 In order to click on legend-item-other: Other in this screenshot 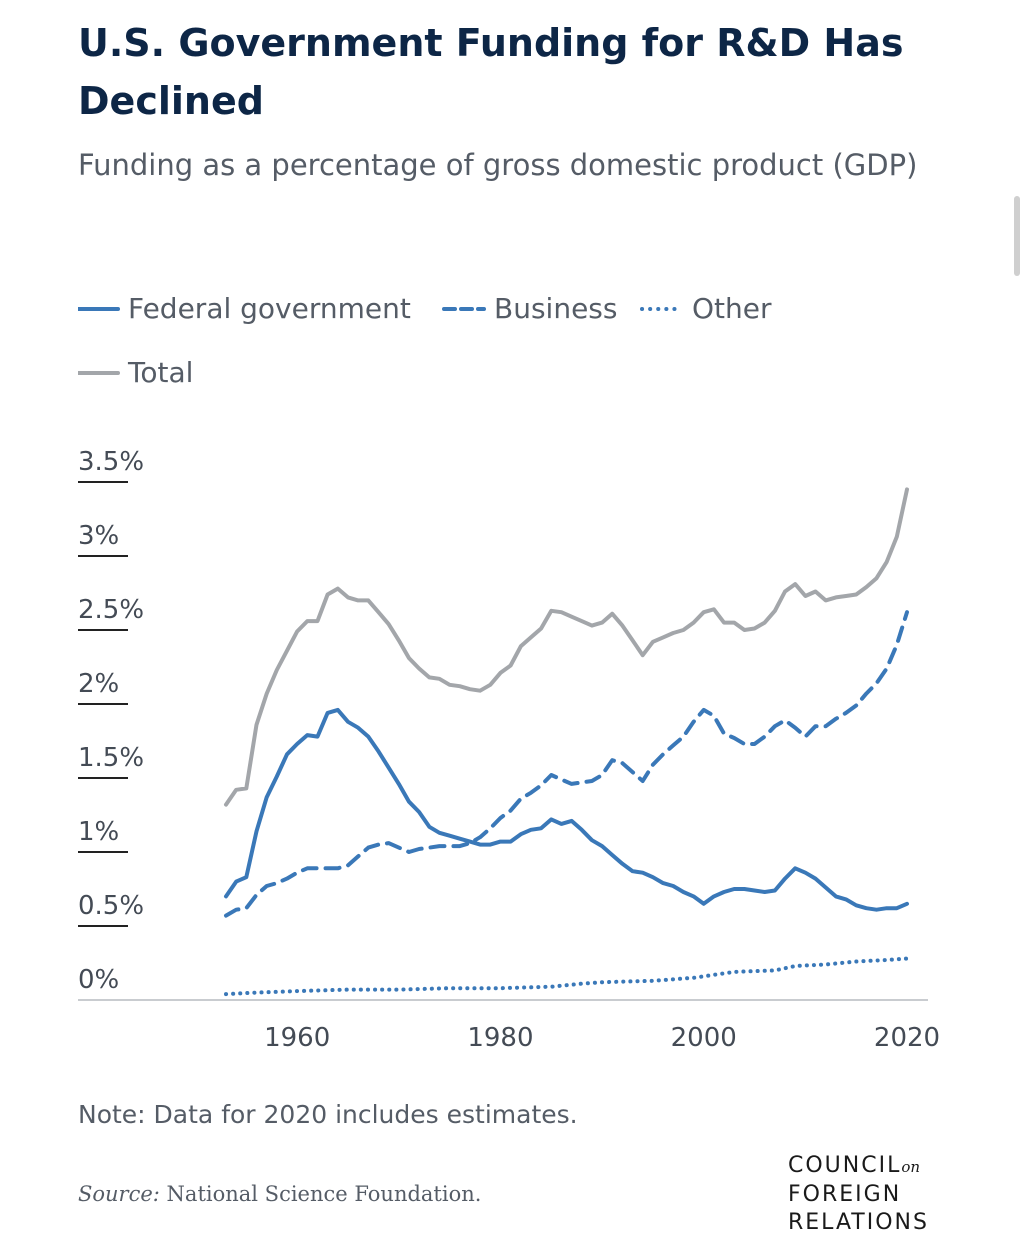, I will do `click(706, 308)`.